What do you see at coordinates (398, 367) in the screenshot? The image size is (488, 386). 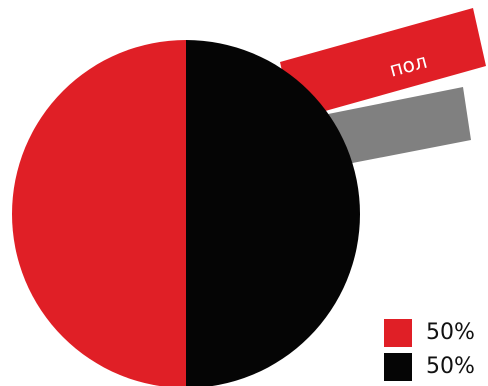 I see `legend-swatch-black` at bounding box center [398, 367].